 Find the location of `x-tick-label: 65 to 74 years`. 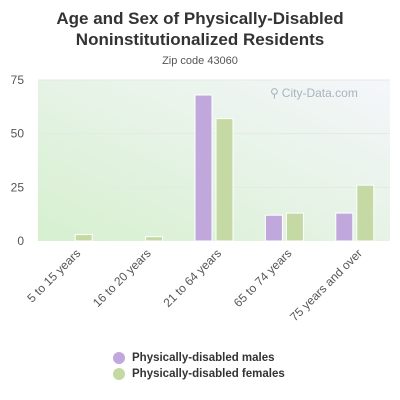

x-tick-label: 65 to 74 years is located at coordinates (263, 278).